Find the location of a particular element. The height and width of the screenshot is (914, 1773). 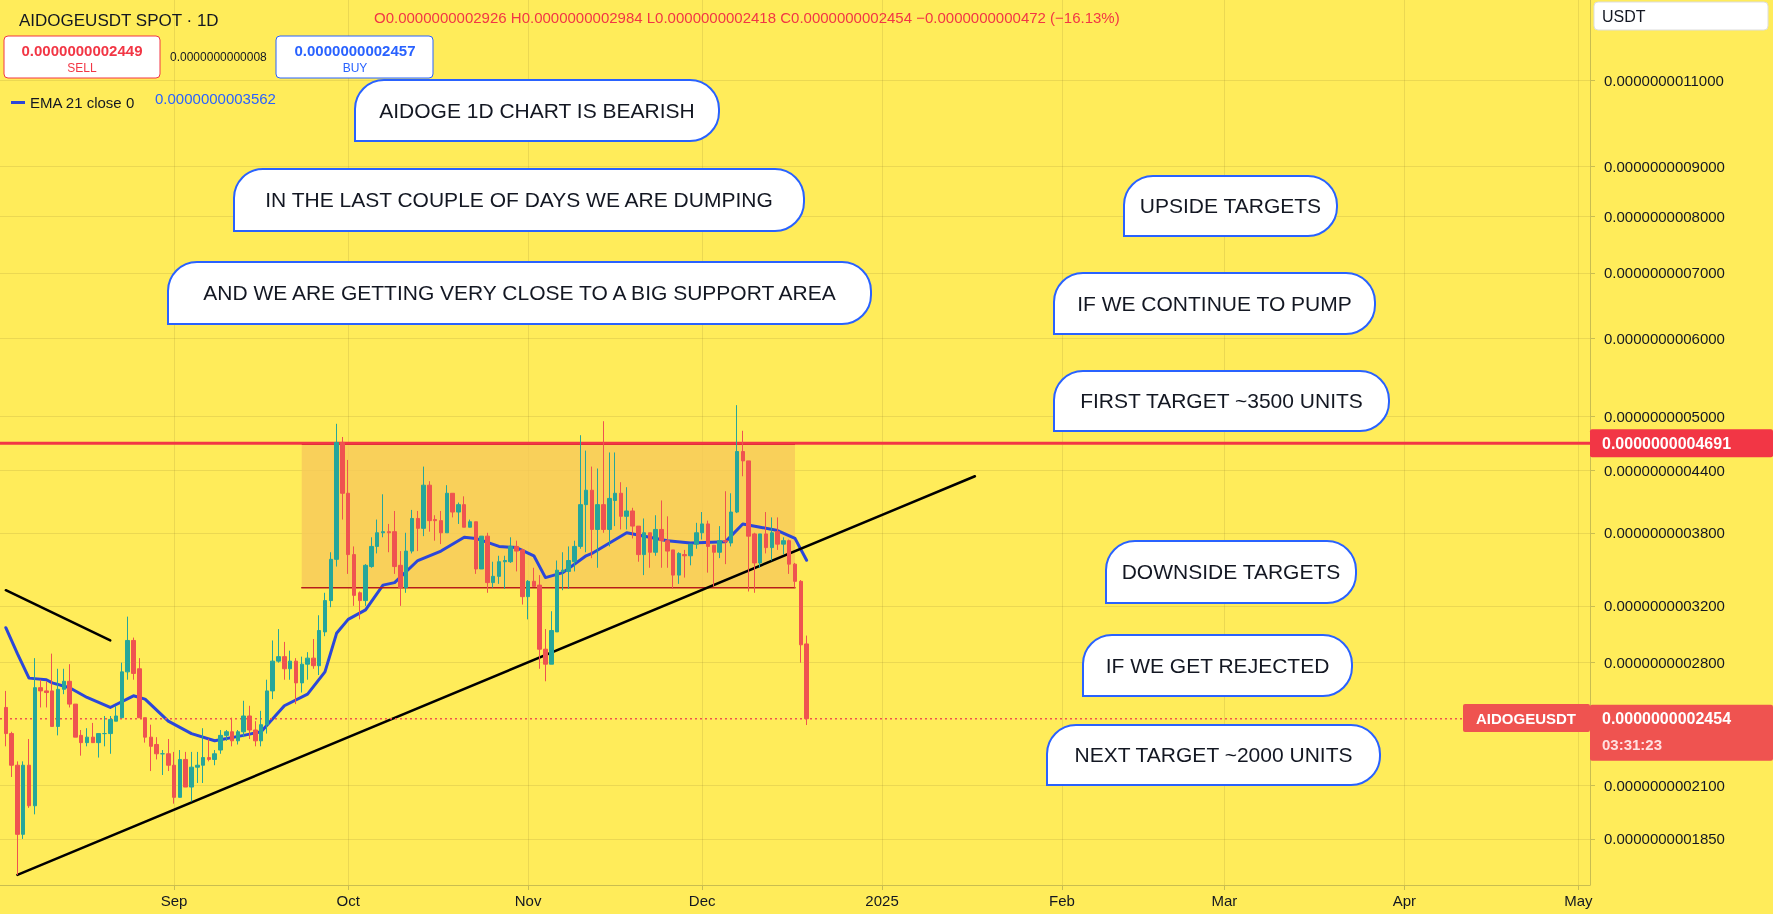

x-tick-label: Oct is located at coordinates (348, 900).